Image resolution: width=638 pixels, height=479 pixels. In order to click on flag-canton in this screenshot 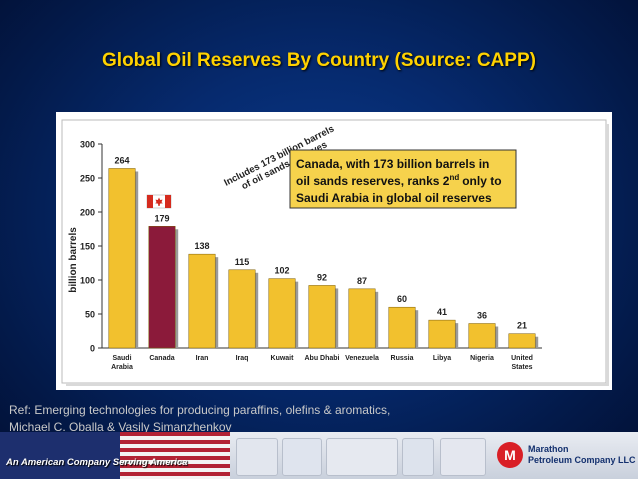, I will do `click(60, 455)`.